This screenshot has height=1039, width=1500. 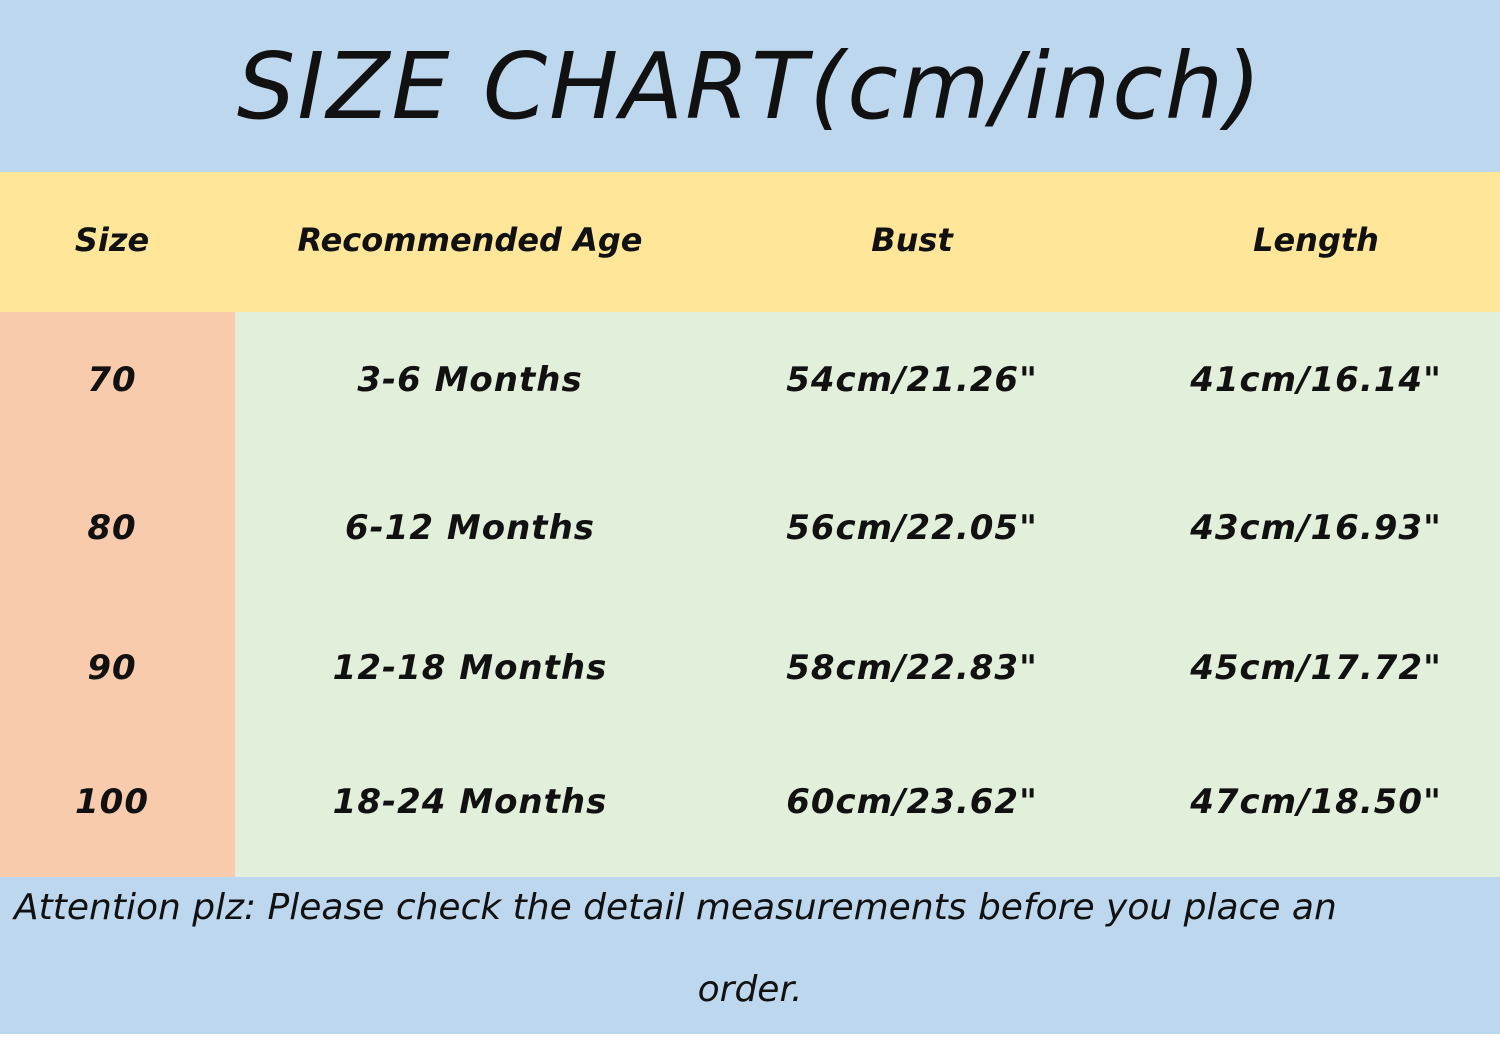 I want to click on header-bust: Bust, so click(x=912, y=240).